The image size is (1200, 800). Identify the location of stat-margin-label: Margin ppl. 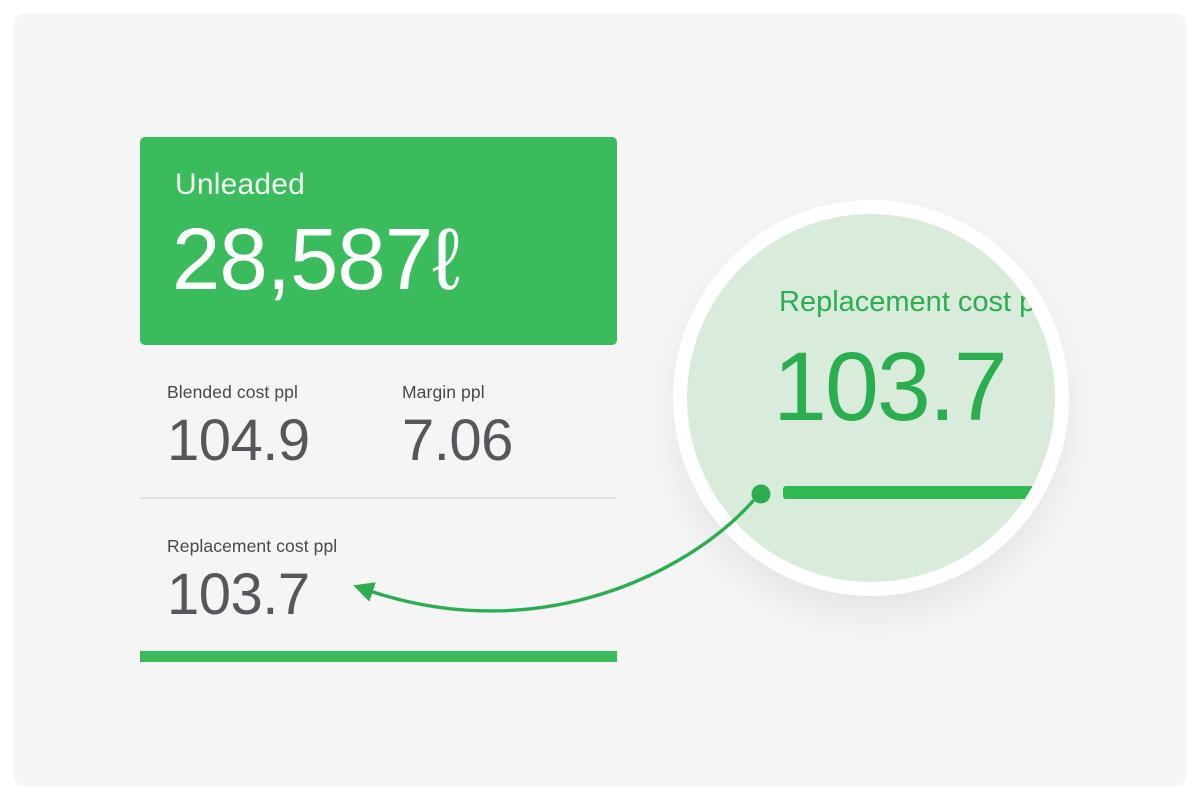
(443, 392).